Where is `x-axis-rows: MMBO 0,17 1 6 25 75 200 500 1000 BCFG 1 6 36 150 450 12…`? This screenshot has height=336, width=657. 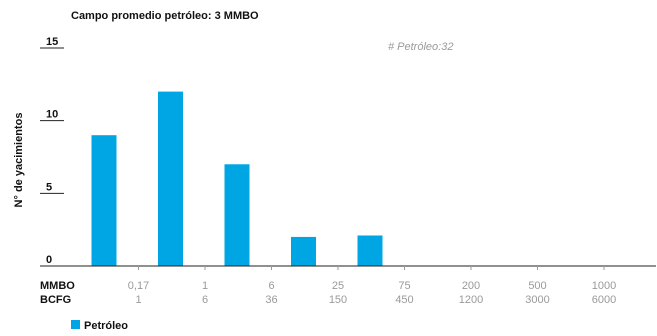
x-axis-rows: MMBO 0,17 1 6 25 75 200 500 1000 BCFG 1 6 36 150 450 12… is located at coordinates (328, 286).